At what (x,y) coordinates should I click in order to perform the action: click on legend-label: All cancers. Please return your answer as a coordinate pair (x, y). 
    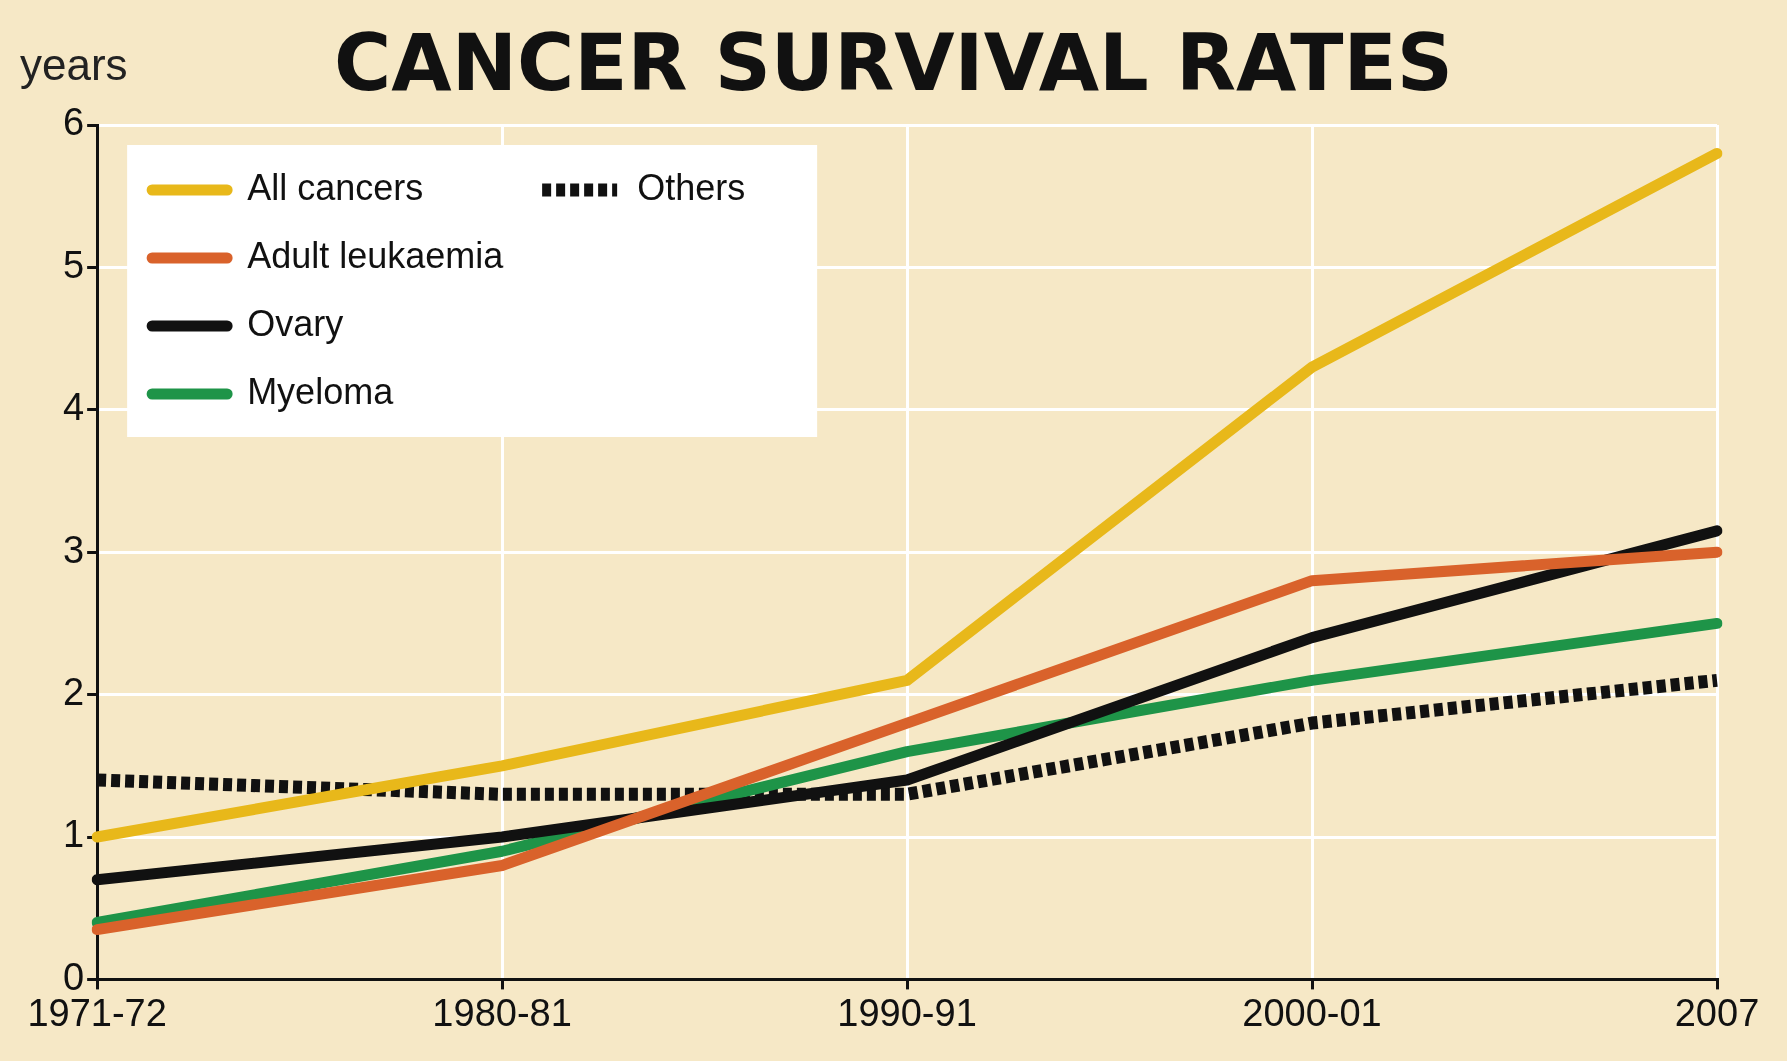
    Looking at the image, I should click on (335, 187).